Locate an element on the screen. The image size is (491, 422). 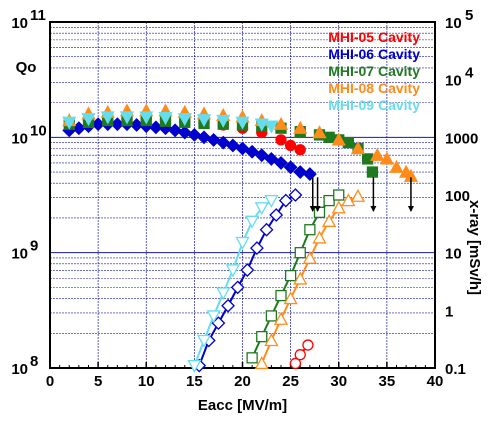
x-tick-label: 5 is located at coordinates (98, 381).